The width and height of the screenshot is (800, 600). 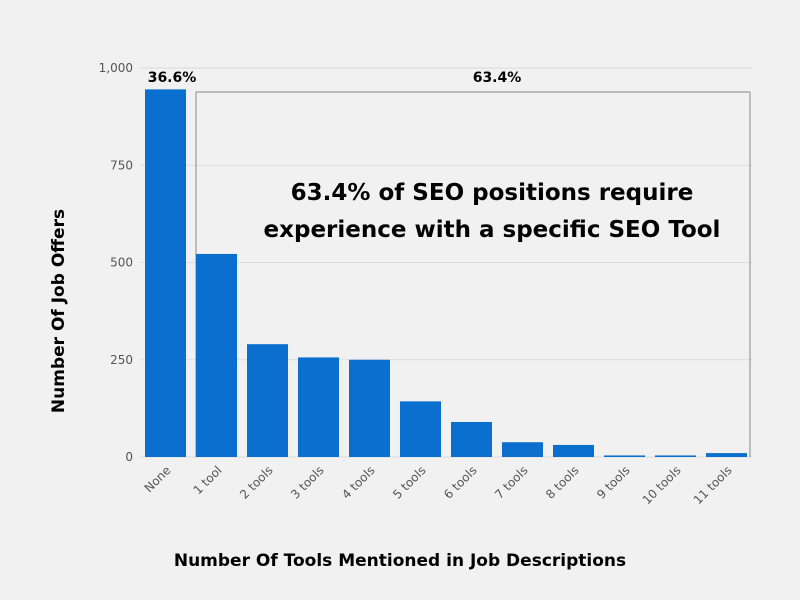 I want to click on x-category-label: 9 tools, so click(x=613, y=482).